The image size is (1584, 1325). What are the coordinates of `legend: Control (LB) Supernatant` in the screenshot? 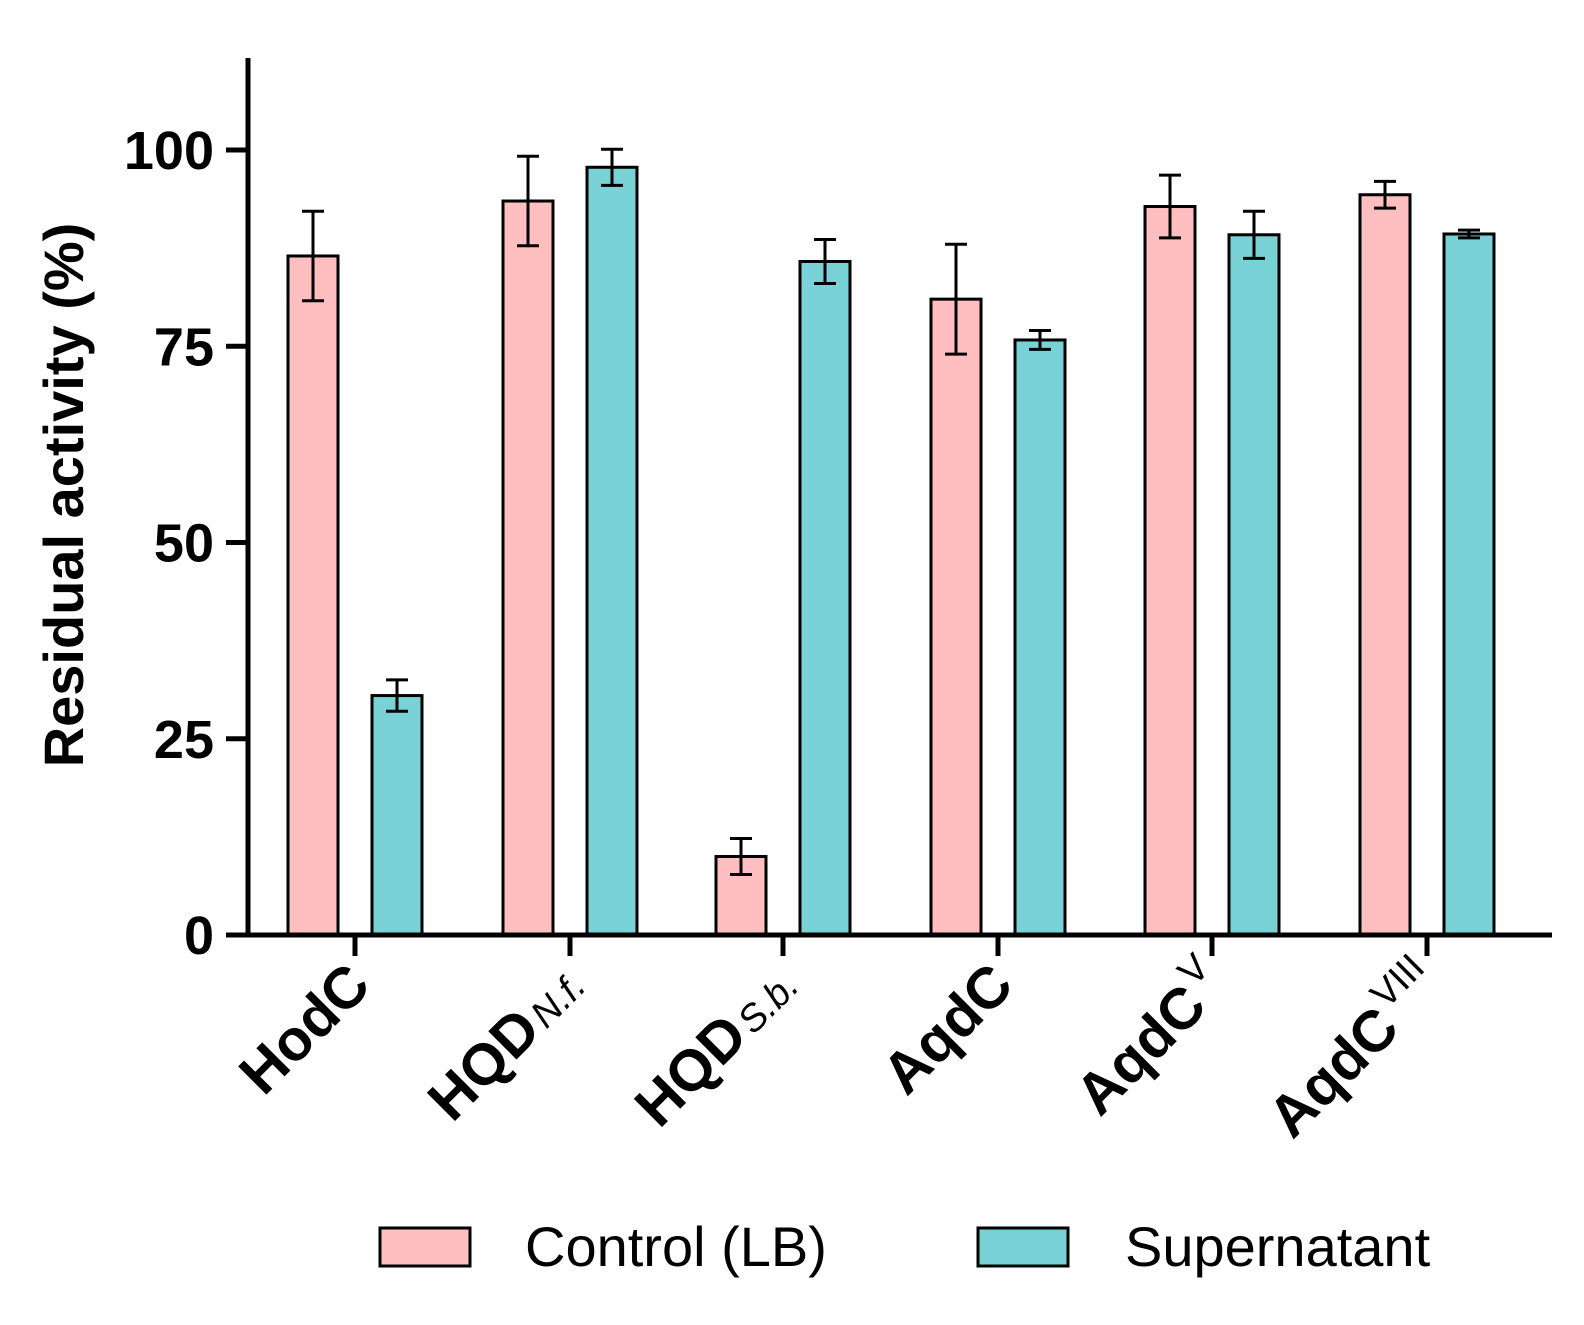 It's located at (904, 1246).